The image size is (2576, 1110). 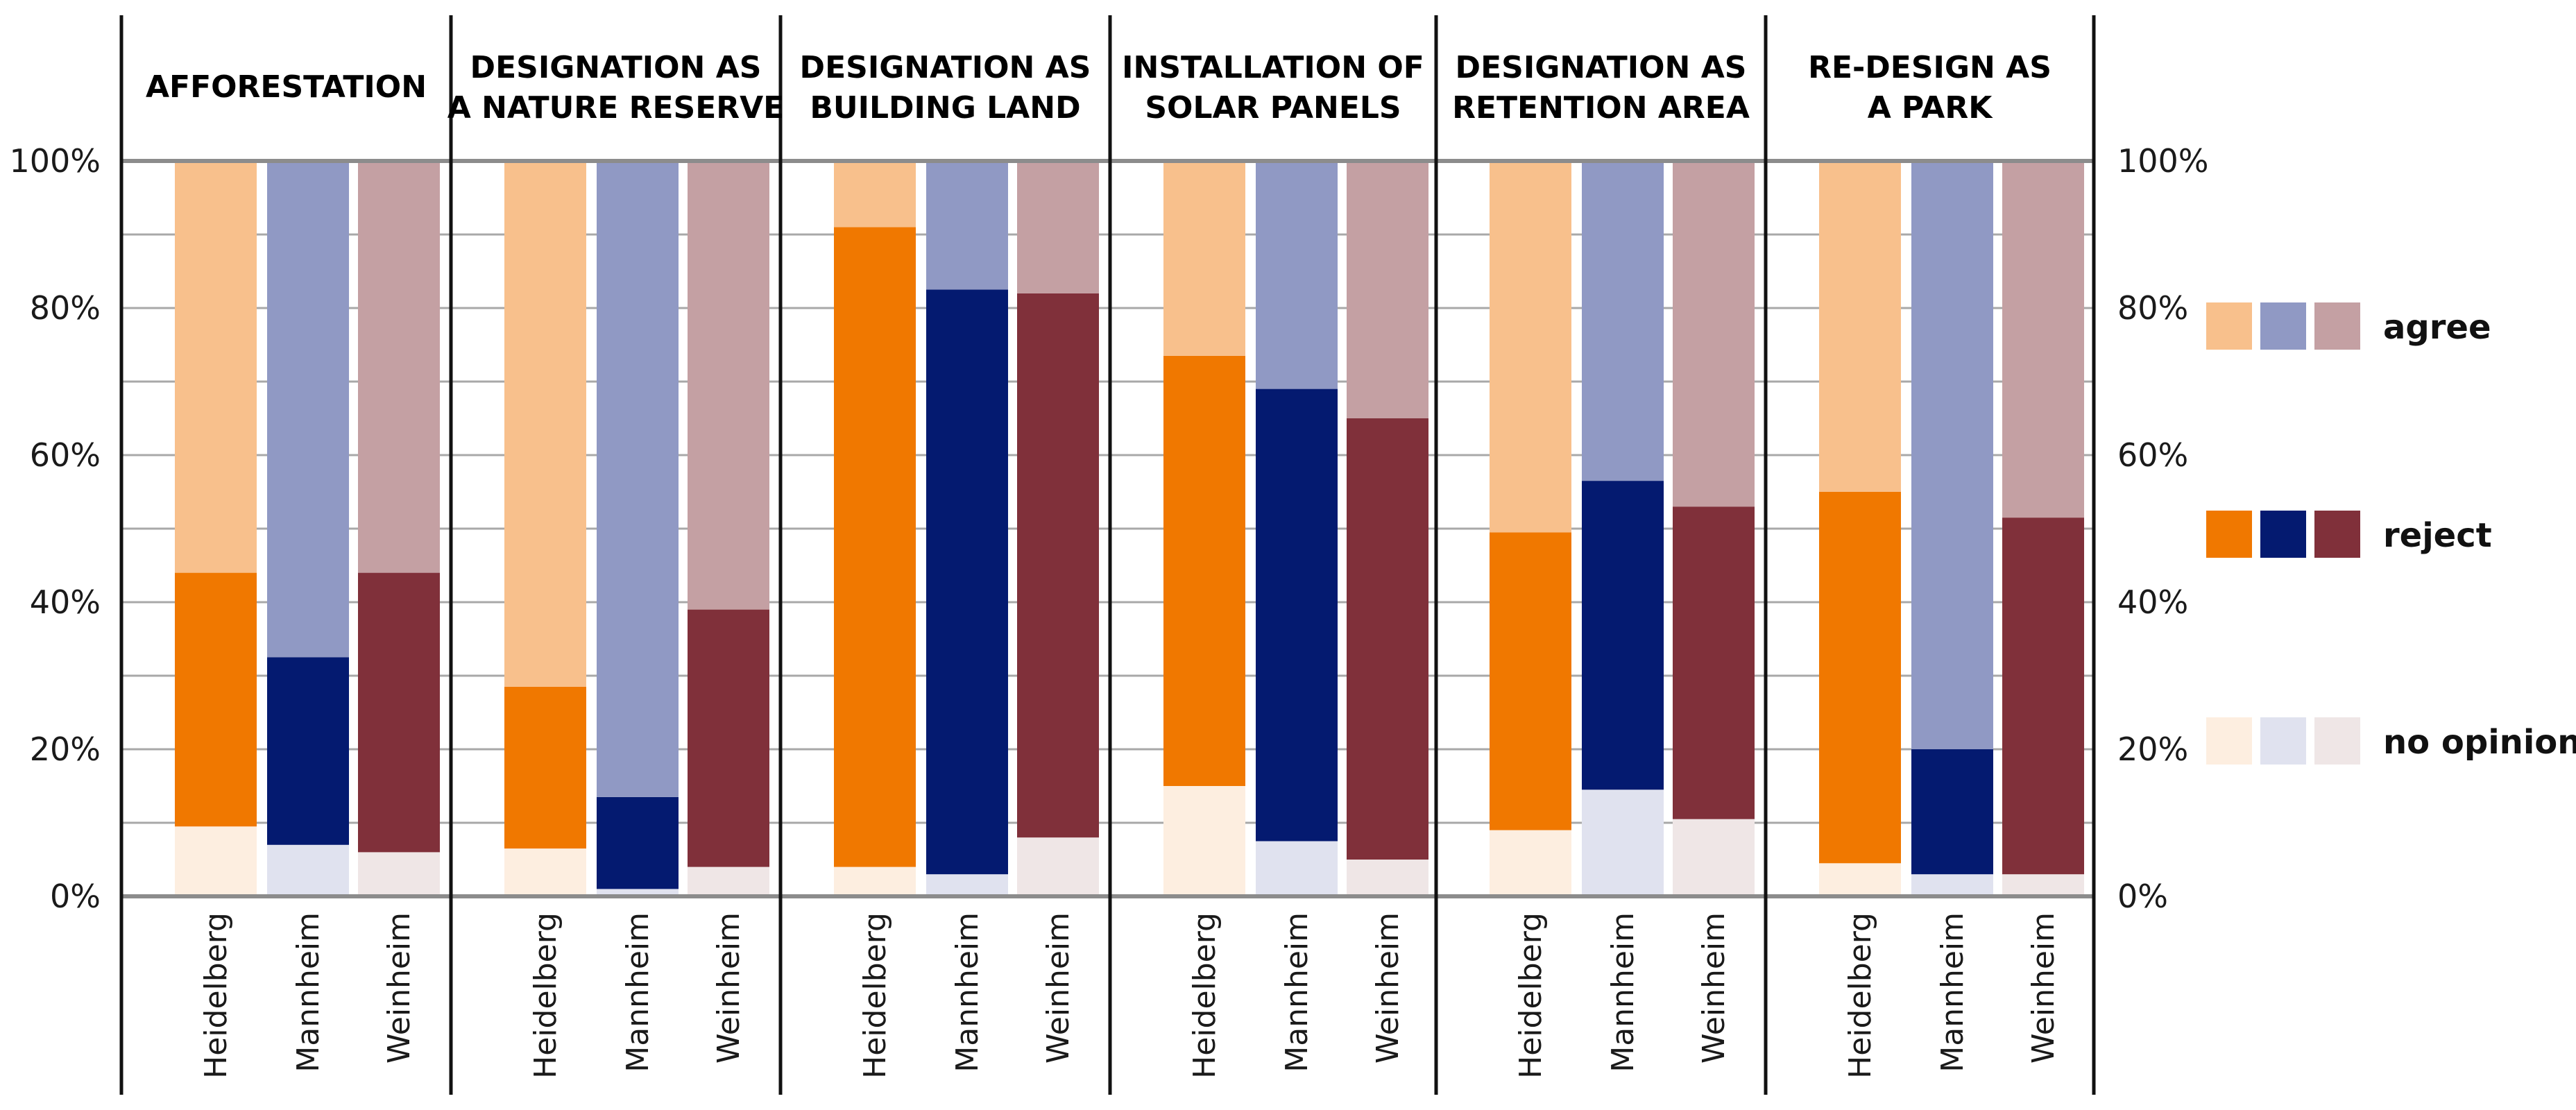 I want to click on legend-entry-agree: agree, so click(x=2348, y=326).